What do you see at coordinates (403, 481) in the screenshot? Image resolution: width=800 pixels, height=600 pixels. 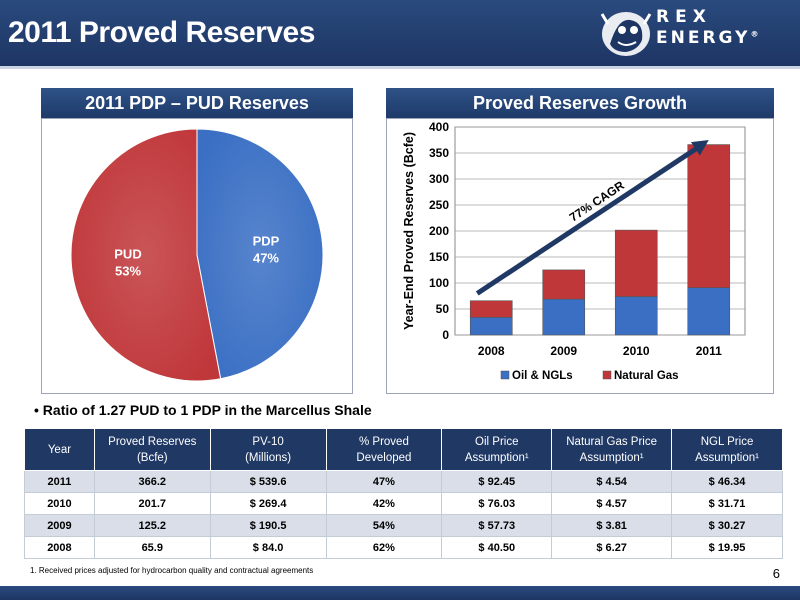 I see `table-row: 2011 366.2 $ 539.6 47% $ 92.45 $ 4.54 $ 46.34` at bounding box center [403, 481].